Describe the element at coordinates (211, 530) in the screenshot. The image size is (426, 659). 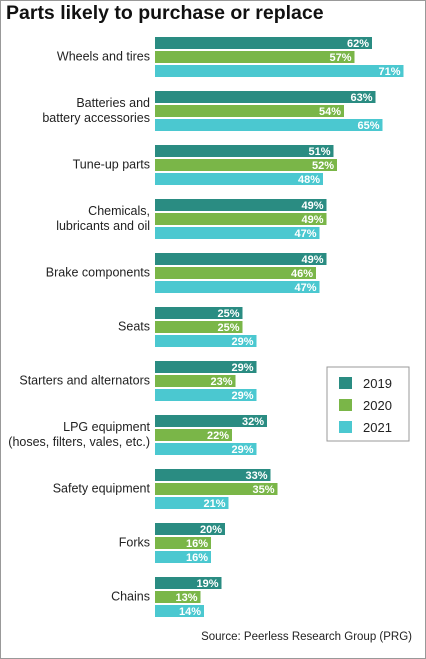
I see `value-label: 20%` at that location.